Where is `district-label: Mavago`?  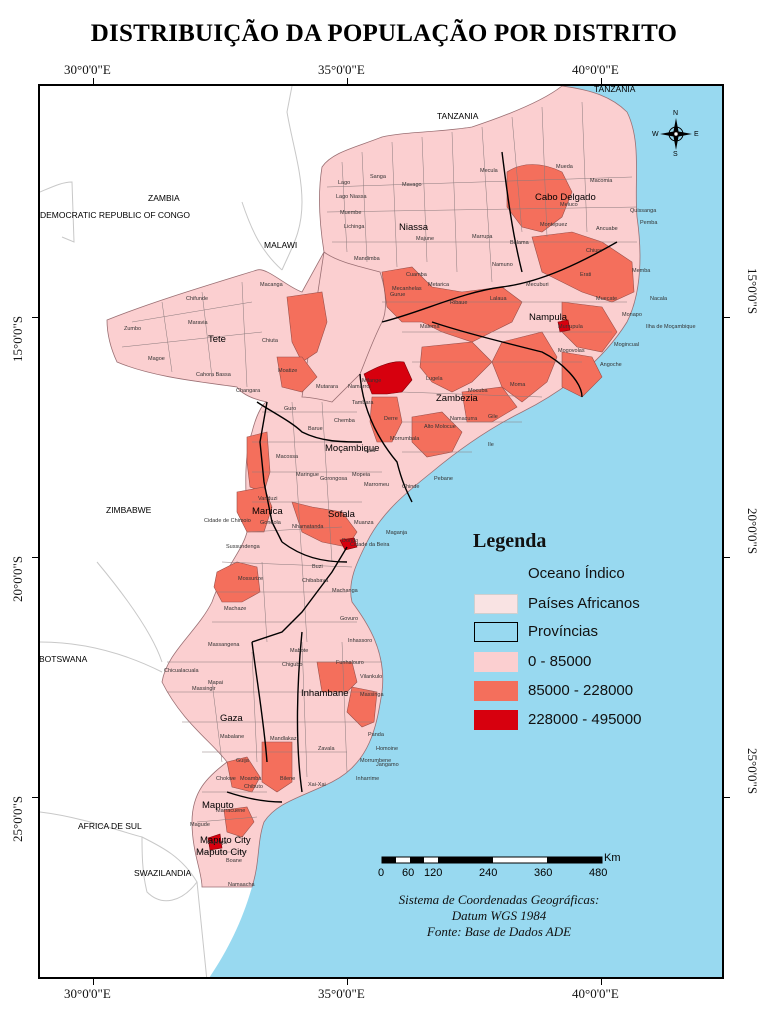 district-label: Mavago is located at coordinates (412, 185).